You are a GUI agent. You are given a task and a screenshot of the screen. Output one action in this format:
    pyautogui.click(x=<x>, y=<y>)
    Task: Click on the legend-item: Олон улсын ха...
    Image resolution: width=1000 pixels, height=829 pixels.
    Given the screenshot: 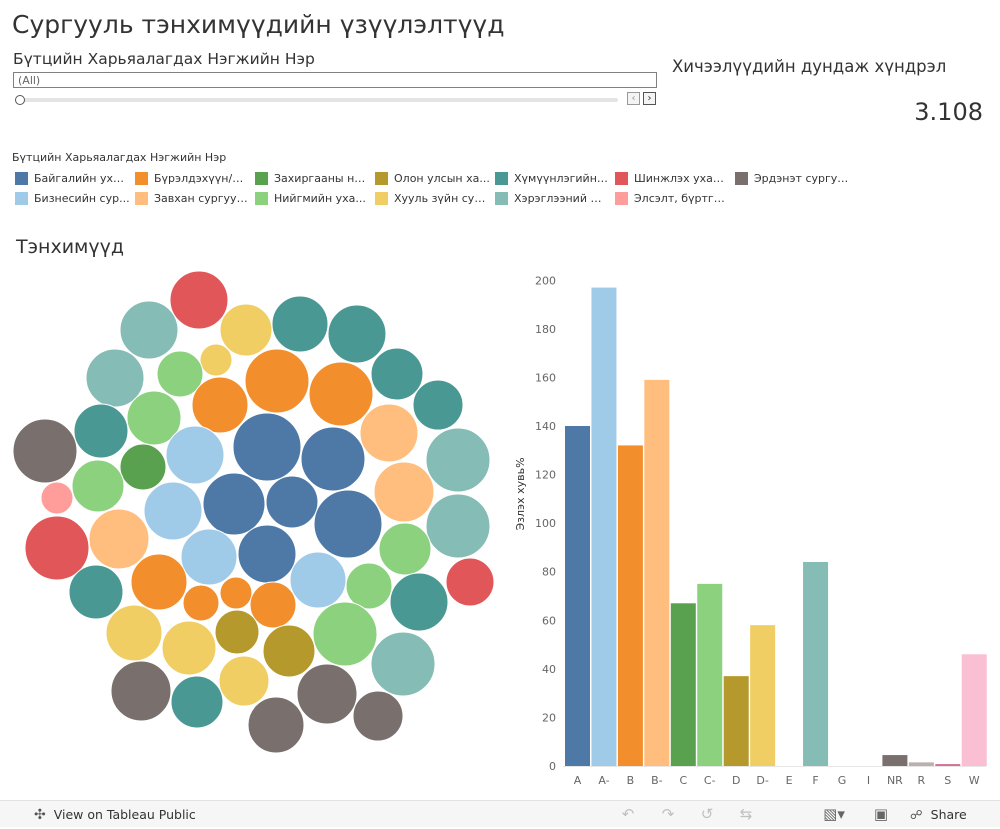 What is the action you would take?
    pyautogui.click(x=434, y=179)
    